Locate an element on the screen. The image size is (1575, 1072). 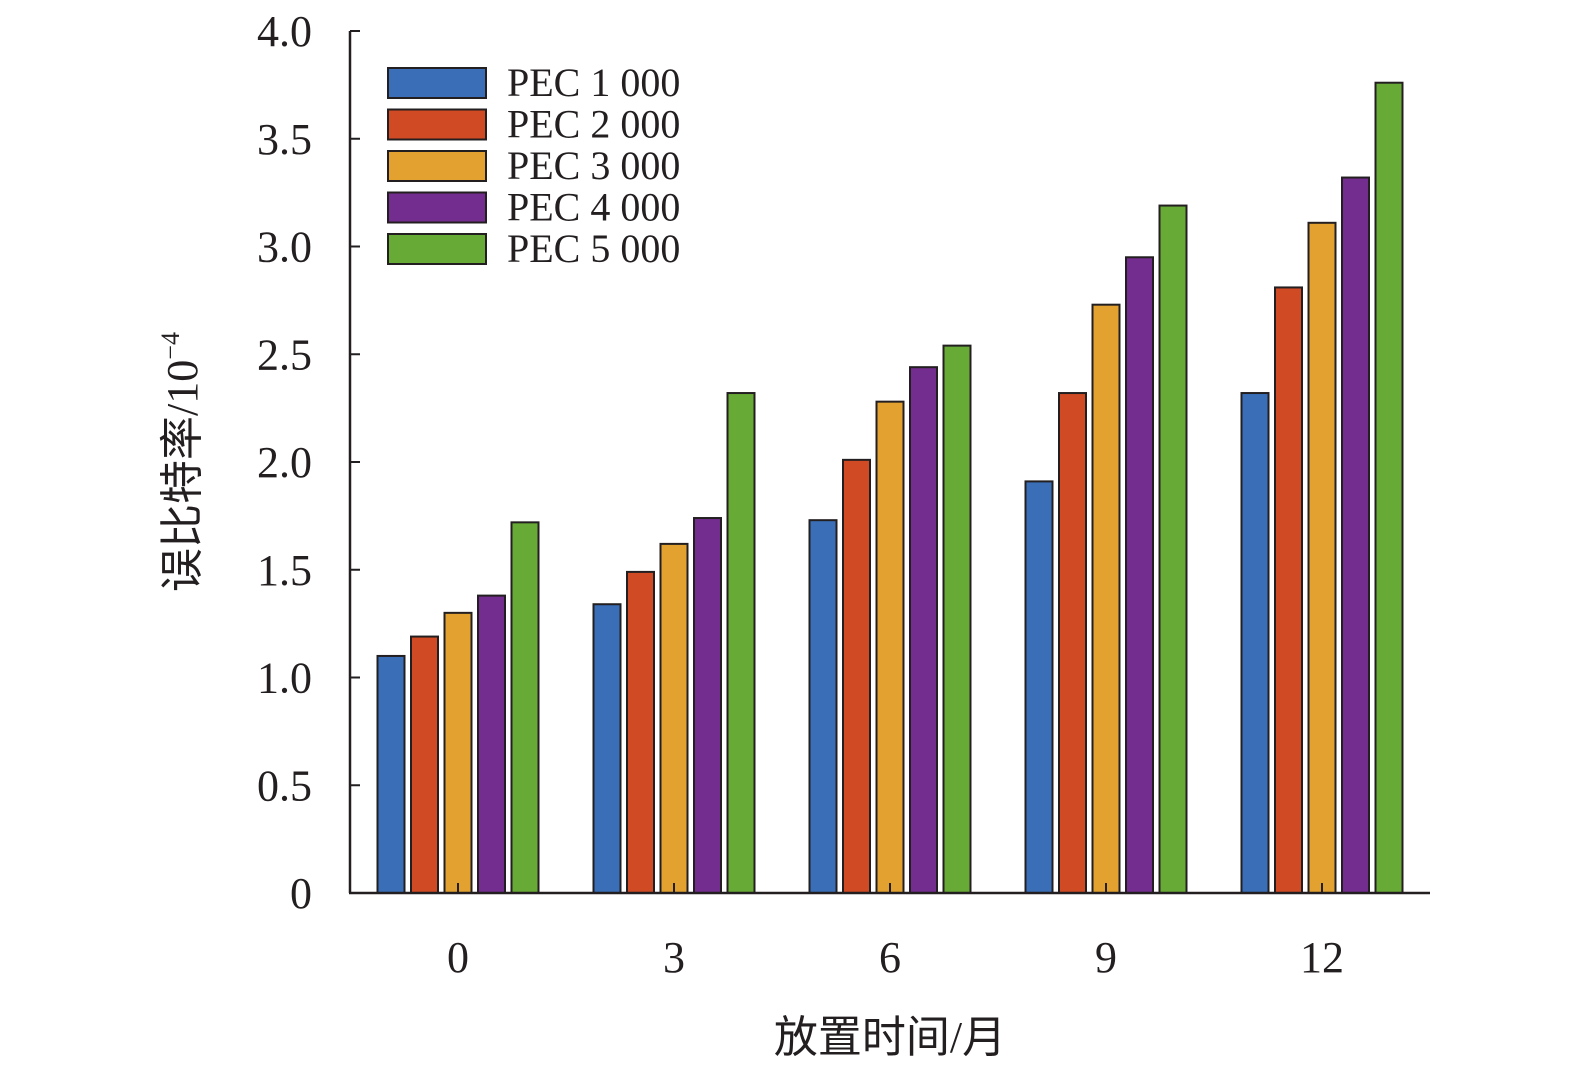
y-tick-label: 2.5 is located at coordinates (284, 354).